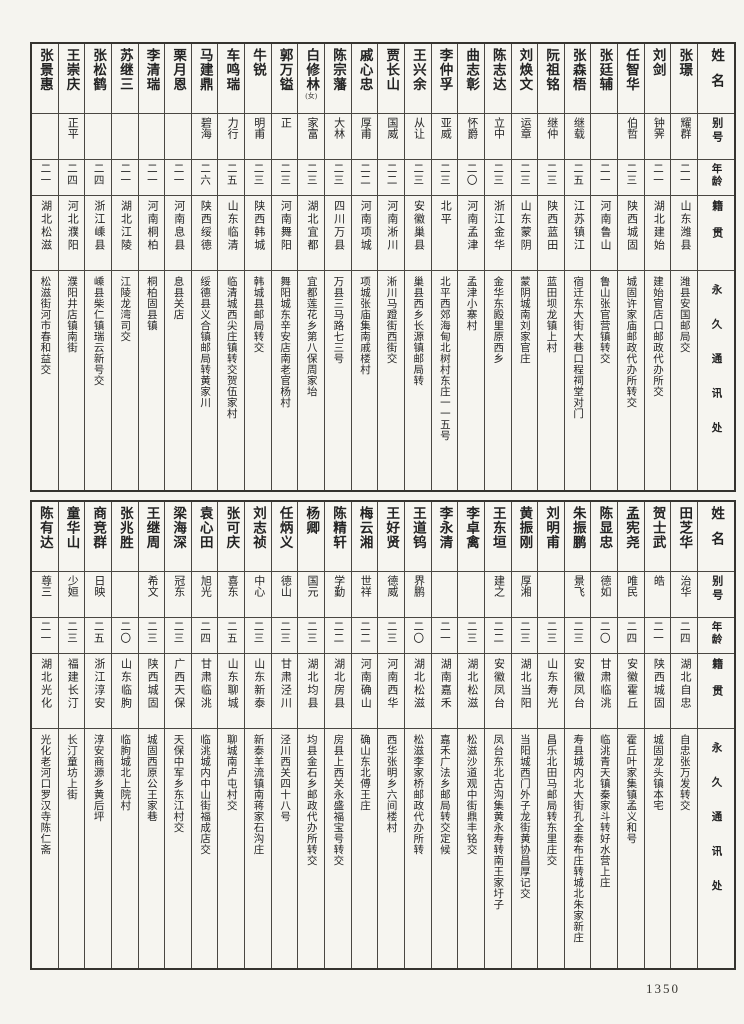  Describe the element at coordinates (258, 314) in the screenshot. I see `address-text: 韩城县邮局转交` at that location.